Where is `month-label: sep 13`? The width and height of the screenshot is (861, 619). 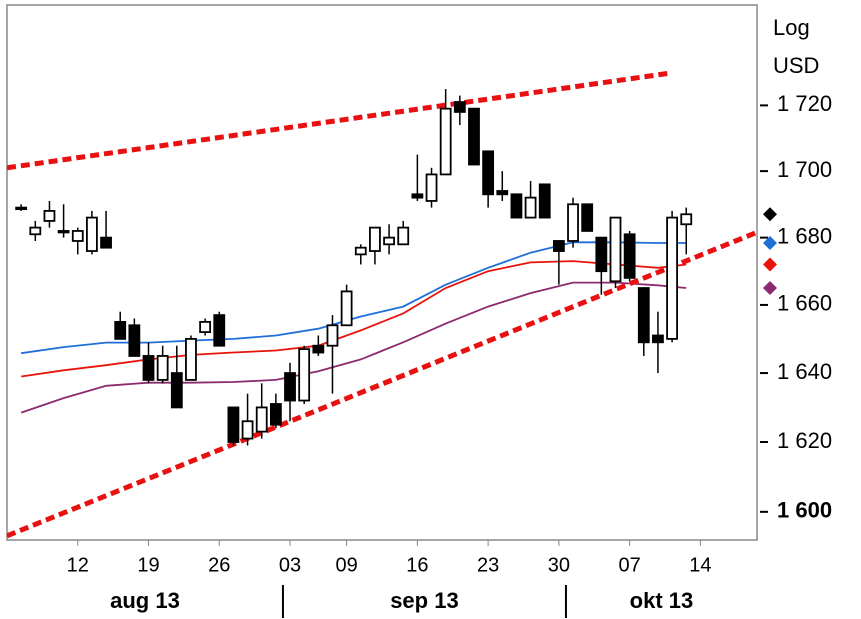
month-label: sep 13 is located at coordinates (424, 600).